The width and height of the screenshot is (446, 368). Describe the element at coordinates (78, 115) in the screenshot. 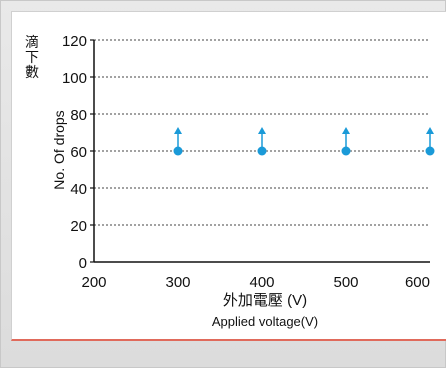

I see `y-tick-label: 80` at that location.